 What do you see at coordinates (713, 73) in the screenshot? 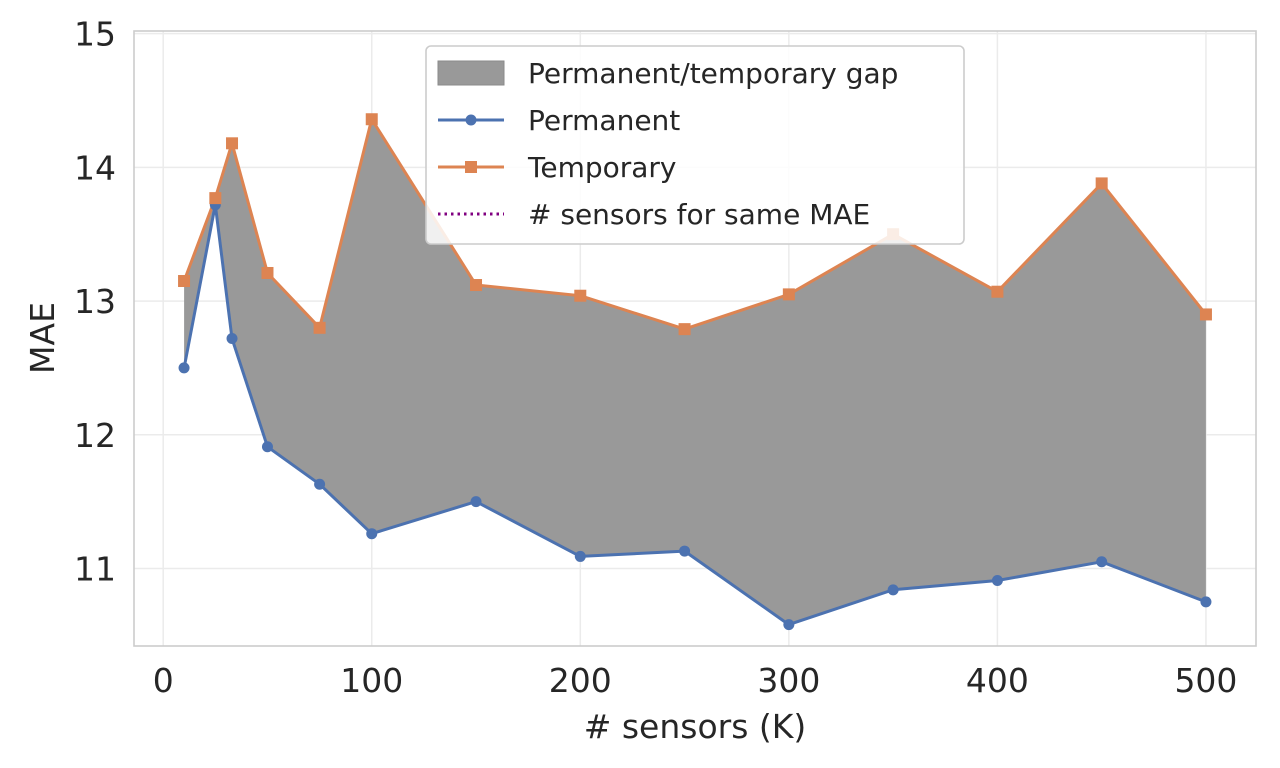
I see `legend-gap-label: Permanent/temporary gap` at bounding box center [713, 73].